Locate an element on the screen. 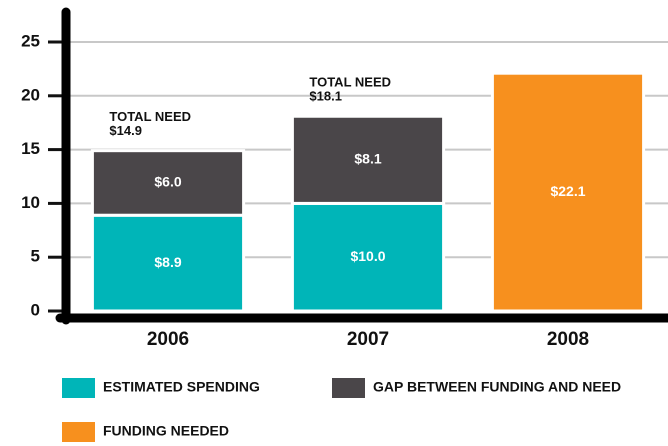 The width and height of the screenshot is (668, 446). y-tick-label: 25 is located at coordinates (30, 40).